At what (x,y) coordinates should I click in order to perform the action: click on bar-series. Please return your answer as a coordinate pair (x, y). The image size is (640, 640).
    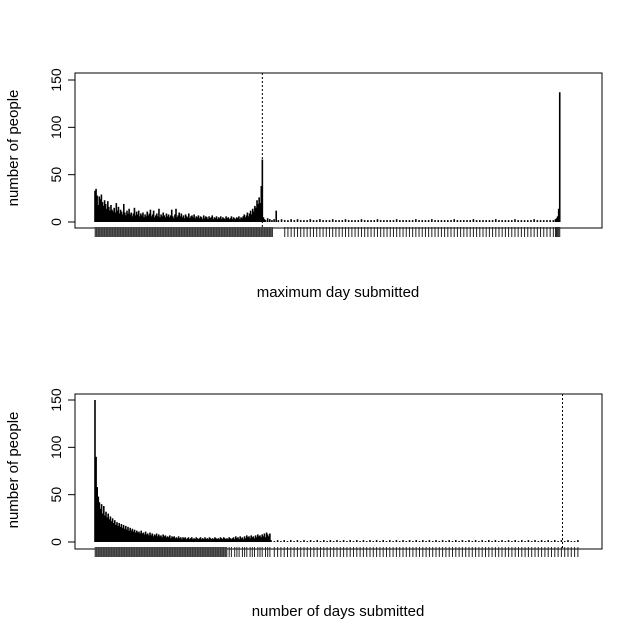
    Looking at the image, I should click on (327, 157).